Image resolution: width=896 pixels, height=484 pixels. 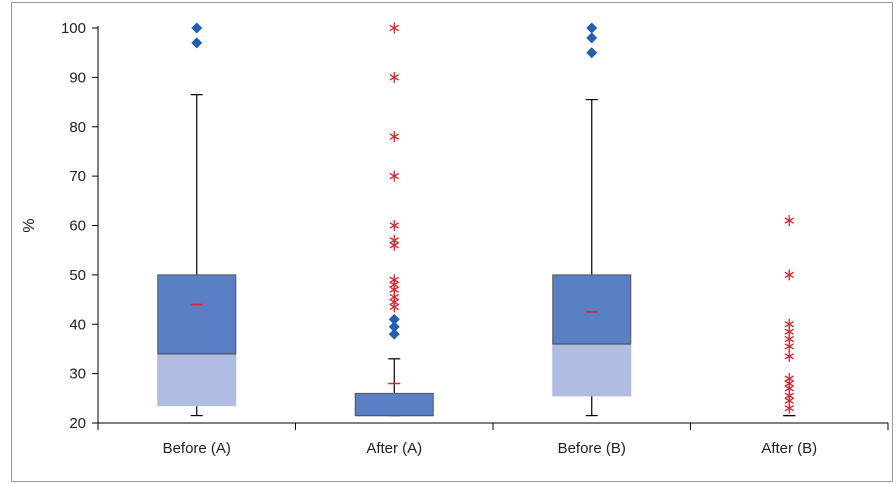 What do you see at coordinates (394, 448) in the screenshot?
I see `x-tick-label: After (A)` at bounding box center [394, 448].